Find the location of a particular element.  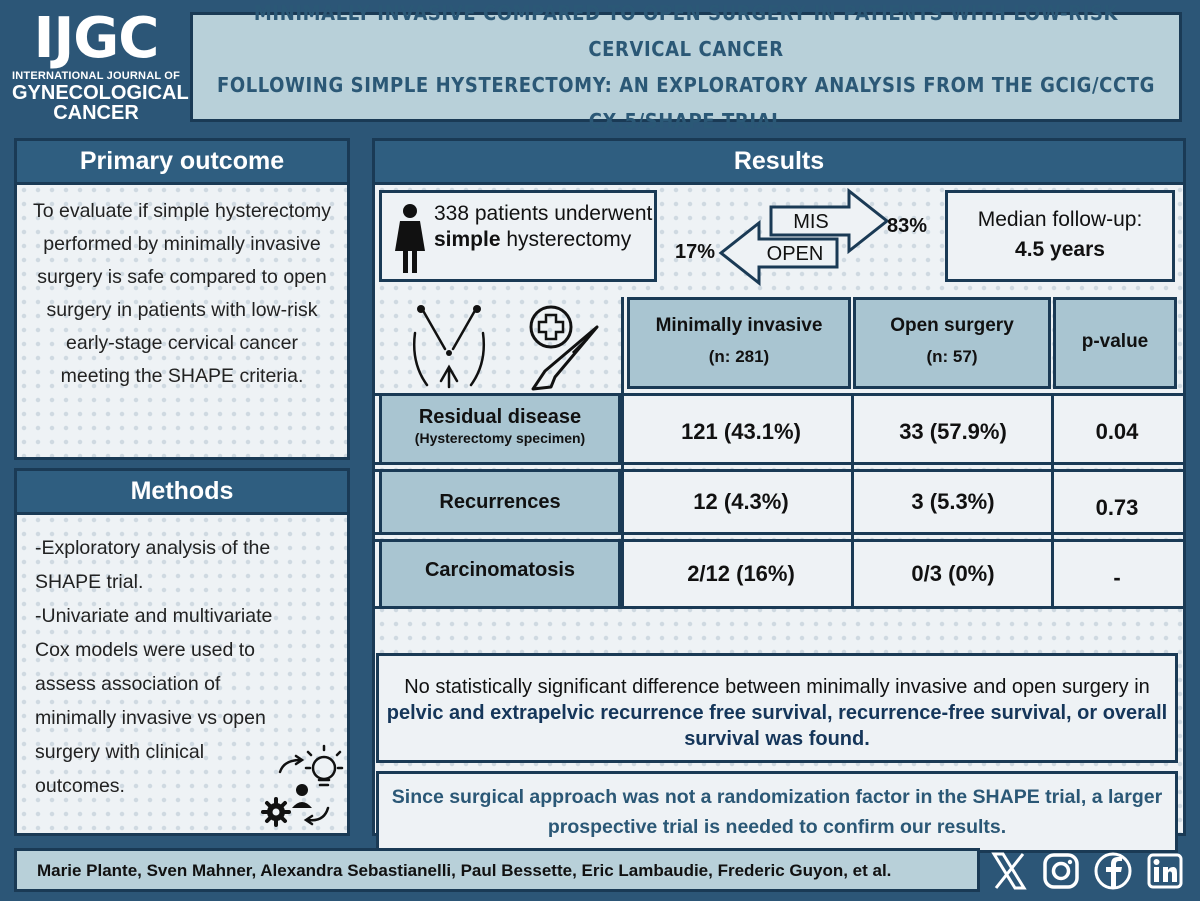

col-header-p-value: p-value is located at coordinates (1115, 343).